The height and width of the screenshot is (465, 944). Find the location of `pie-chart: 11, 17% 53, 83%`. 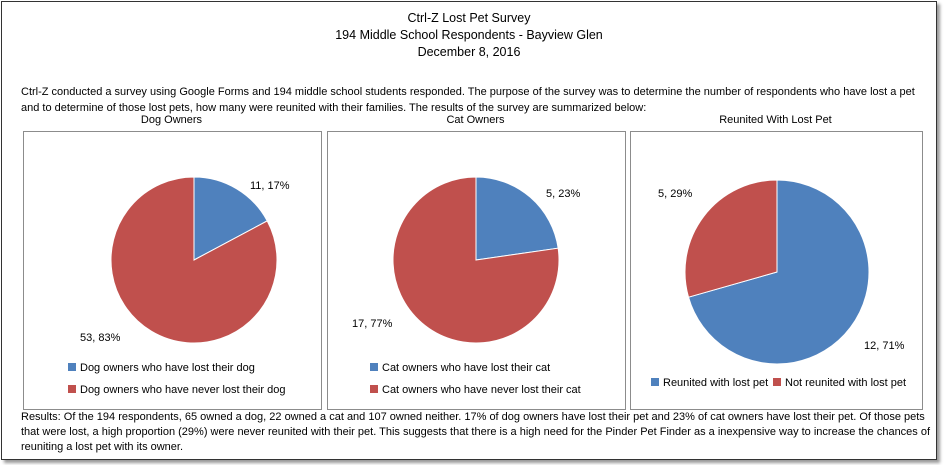

pie-chart: 11, 17% 53, 83% is located at coordinates (185, 260).